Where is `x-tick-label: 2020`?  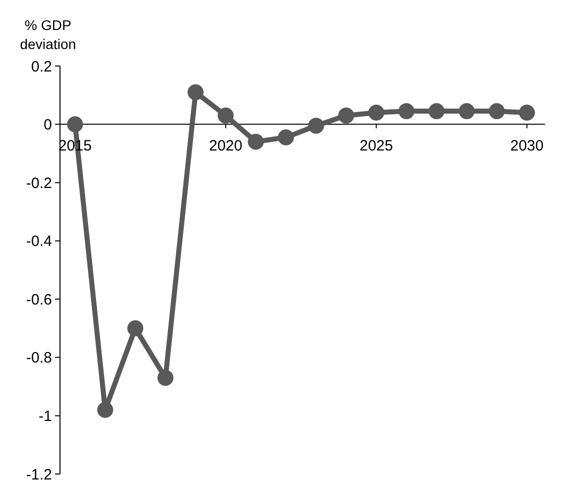 x-tick-label: 2020 is located at coordinates (225, 145).